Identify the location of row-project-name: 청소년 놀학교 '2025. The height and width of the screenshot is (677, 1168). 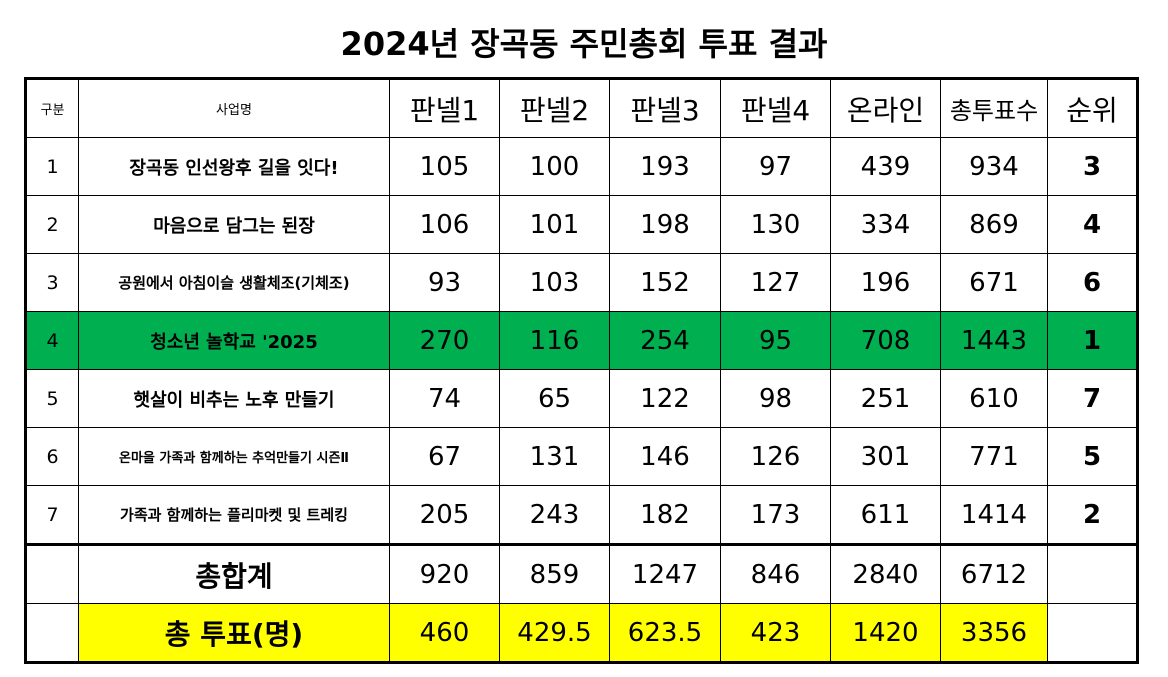
(234, 340).